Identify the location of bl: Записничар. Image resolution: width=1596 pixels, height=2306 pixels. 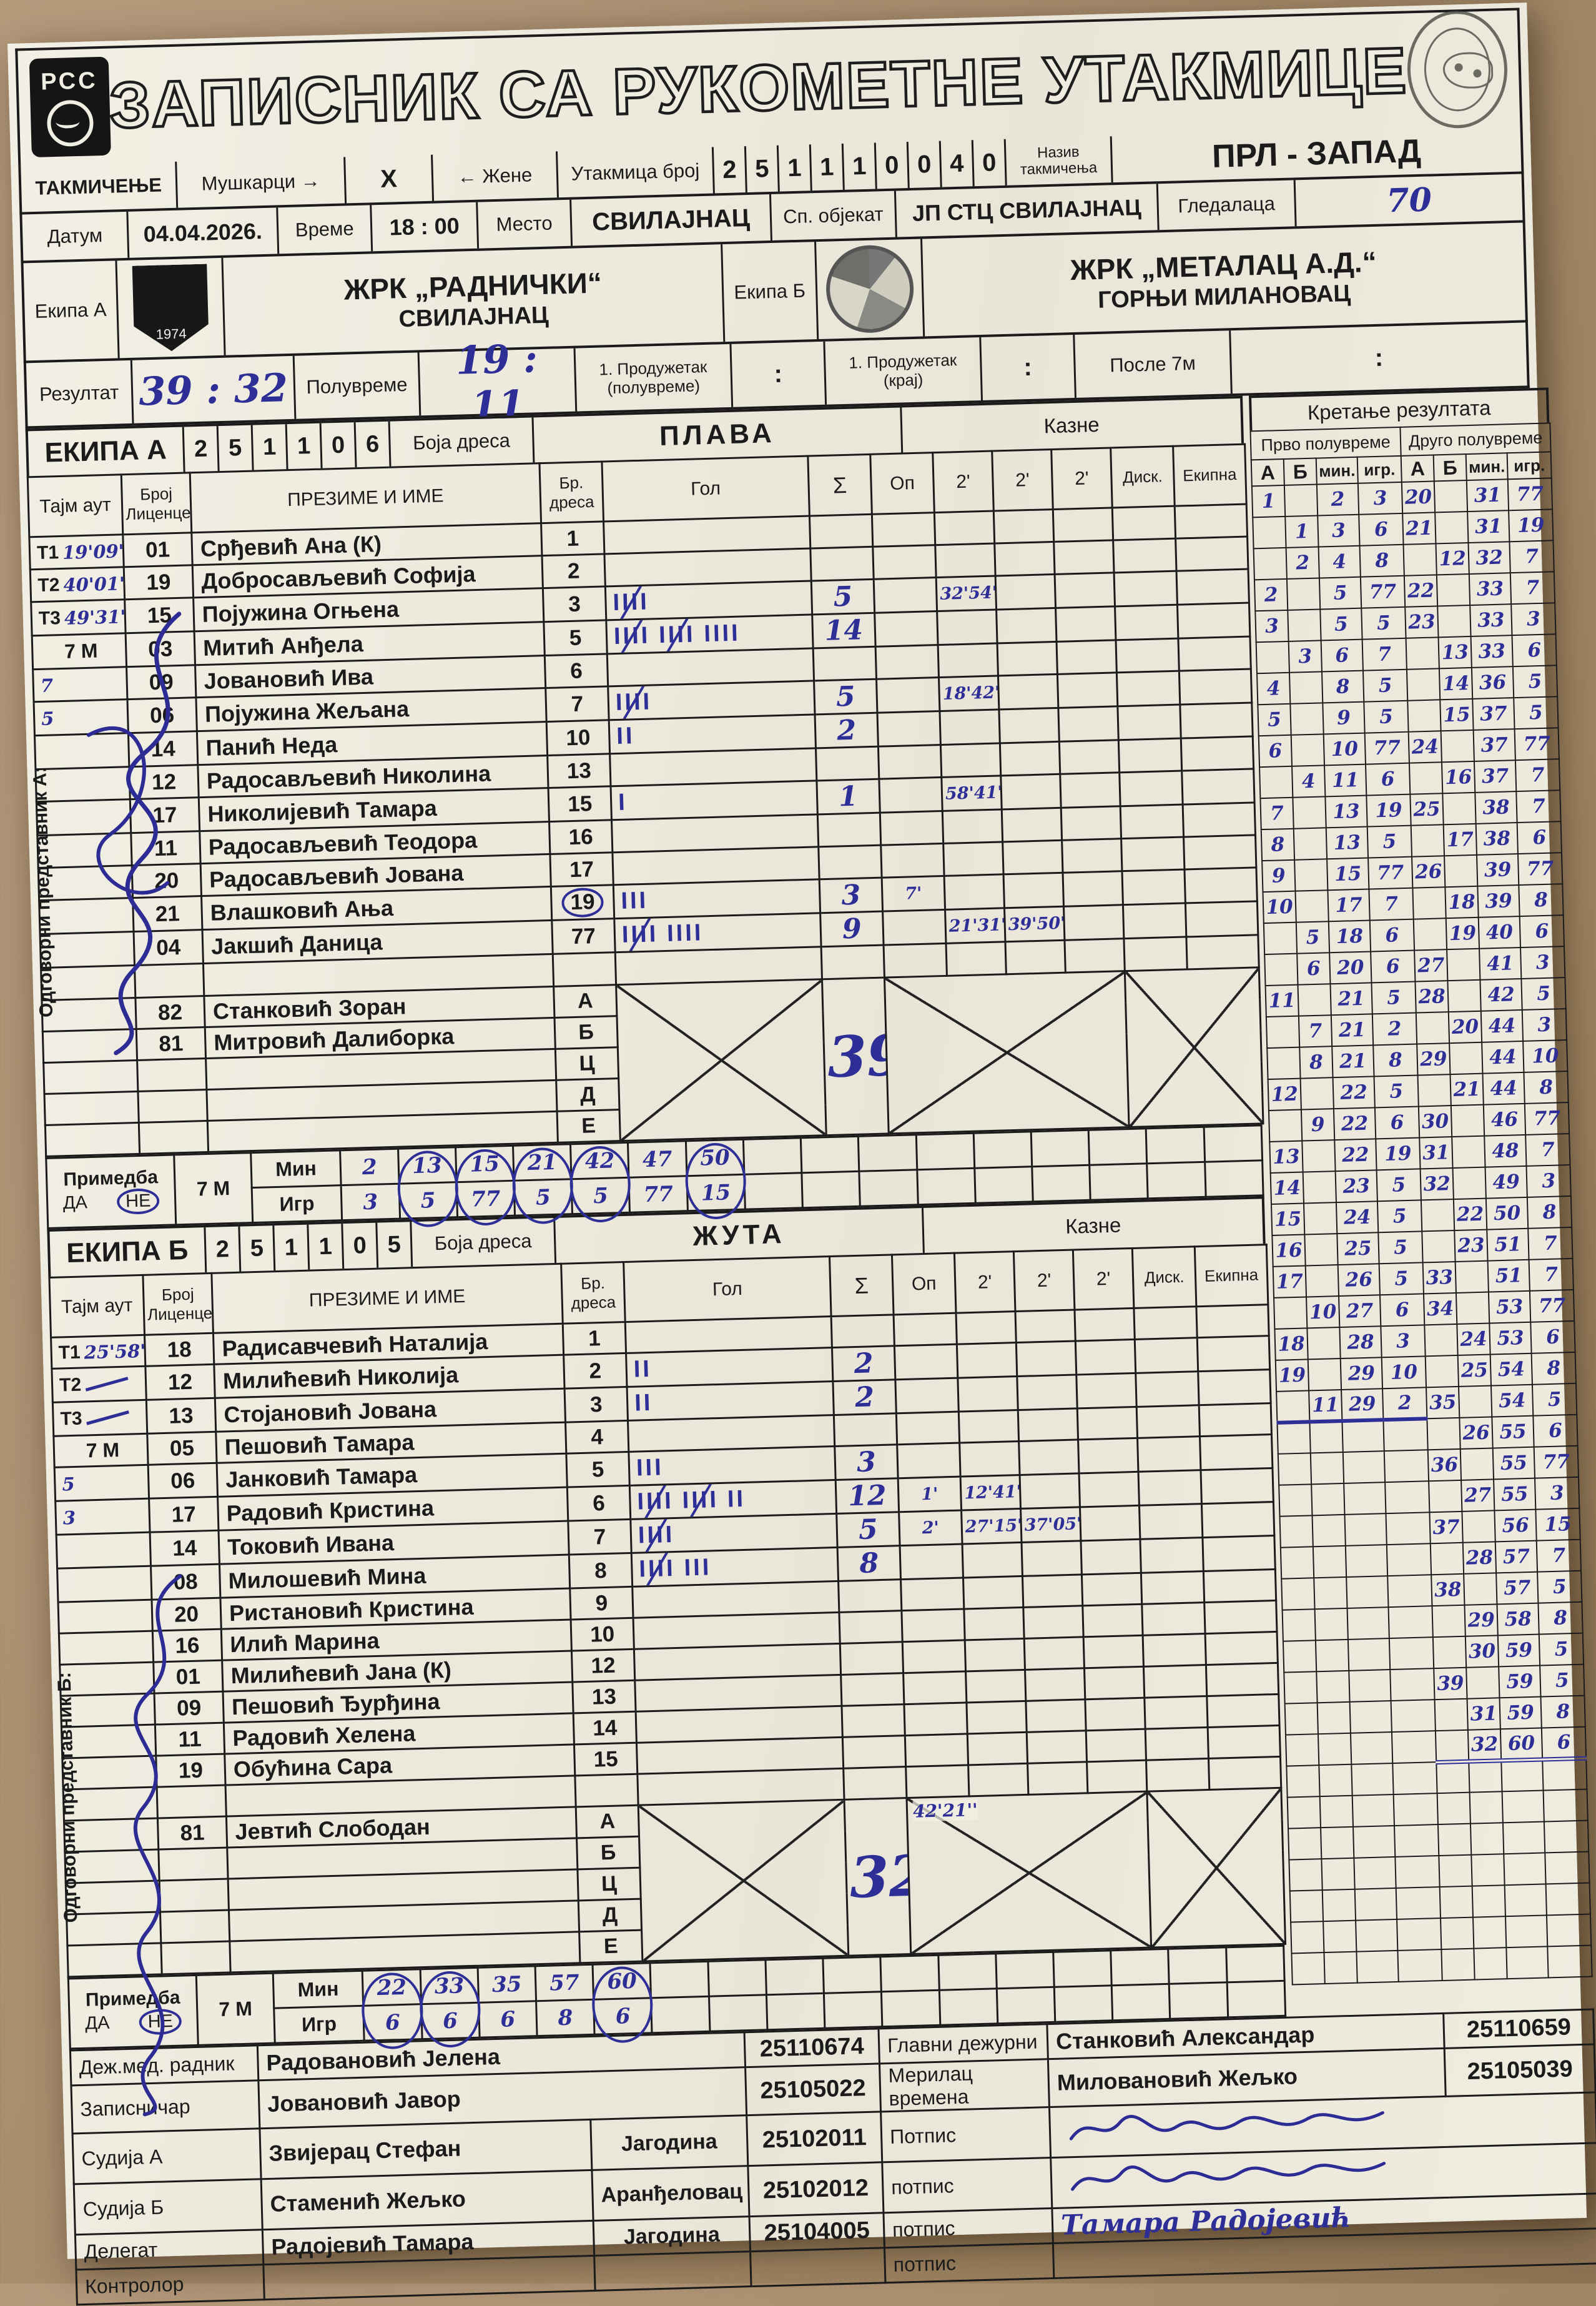
(165, 2107).